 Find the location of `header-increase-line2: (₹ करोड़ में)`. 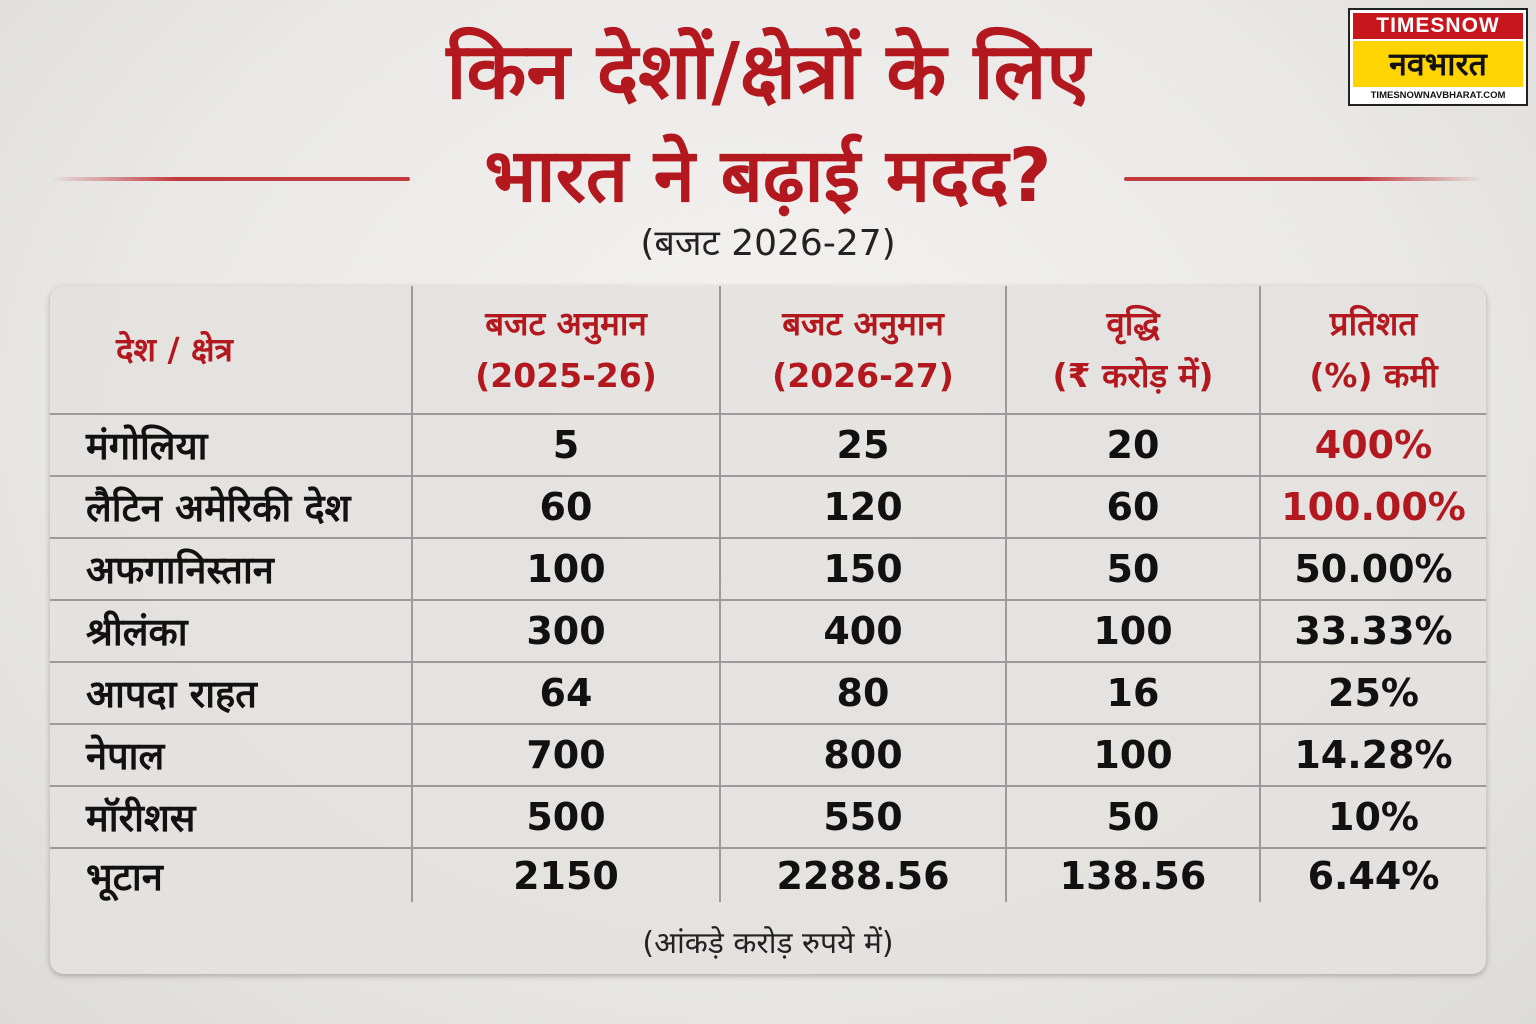

header-increase-line2: (₹ करोड़ में) is located at coordinates (1133, 375).